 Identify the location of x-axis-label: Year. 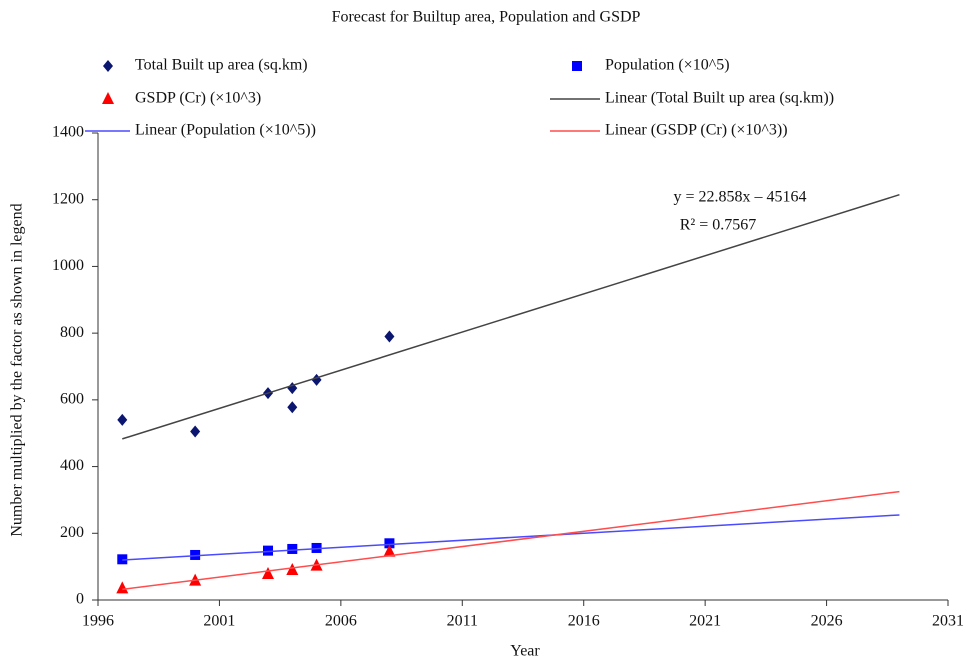
(525, 651).